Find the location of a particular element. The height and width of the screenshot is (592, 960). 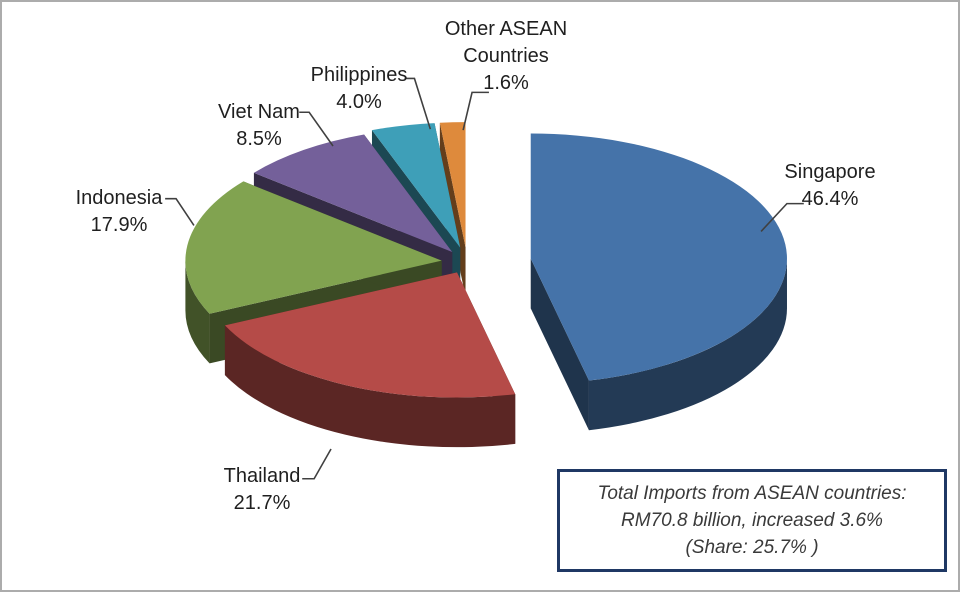

leader-line-philippines is located at coordinates (418, 103).